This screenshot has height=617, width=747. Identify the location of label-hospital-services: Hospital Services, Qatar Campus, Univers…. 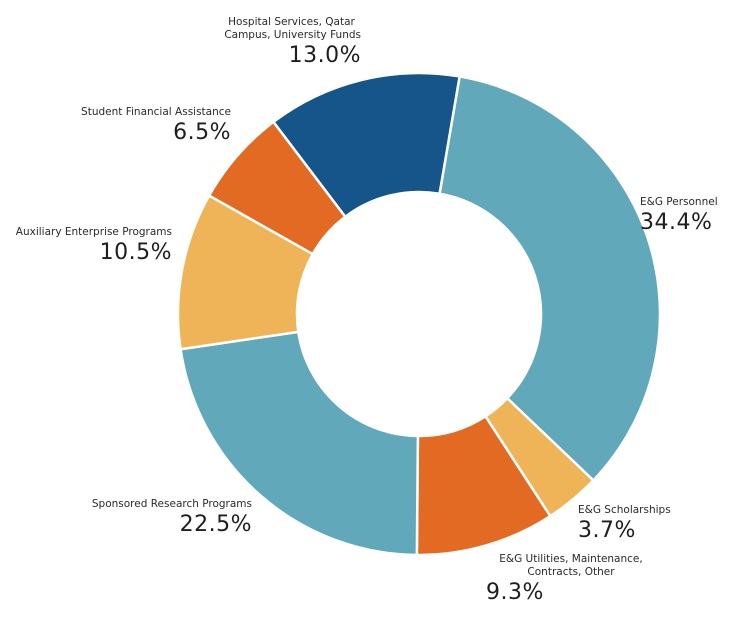
(280, 43).